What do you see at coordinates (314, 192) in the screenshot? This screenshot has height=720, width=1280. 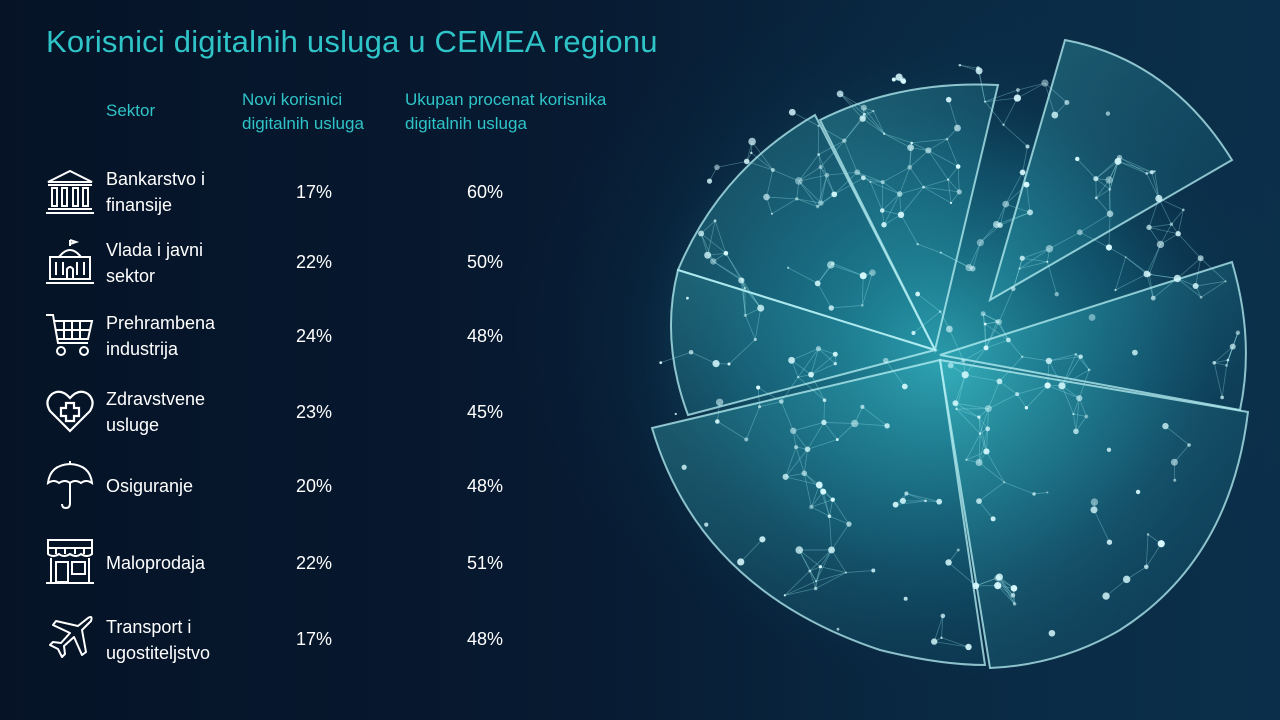 I see `new-users-value: 17%` at bounding box center [314, 192].